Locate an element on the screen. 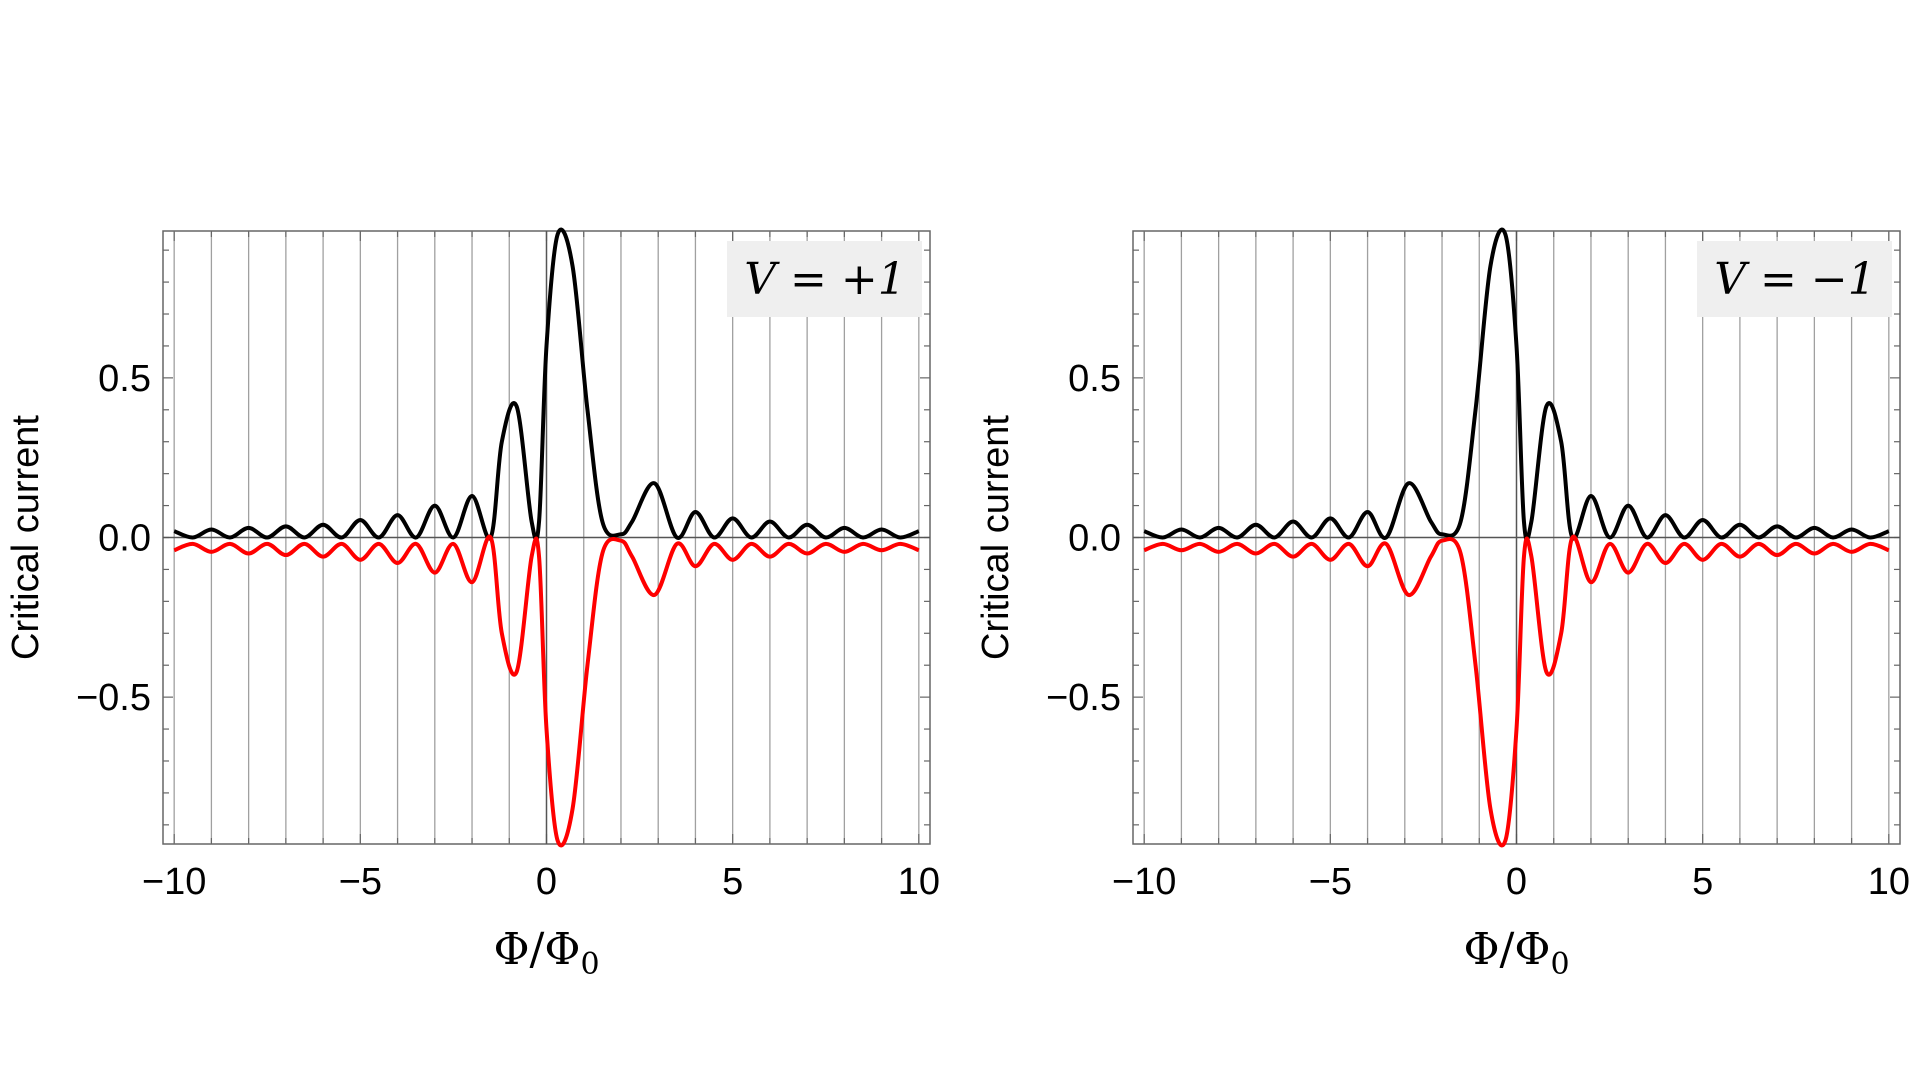 This screenshot has width=1932, height=1087. annotation-label: V = +1 is located at coordinates (824, 279).